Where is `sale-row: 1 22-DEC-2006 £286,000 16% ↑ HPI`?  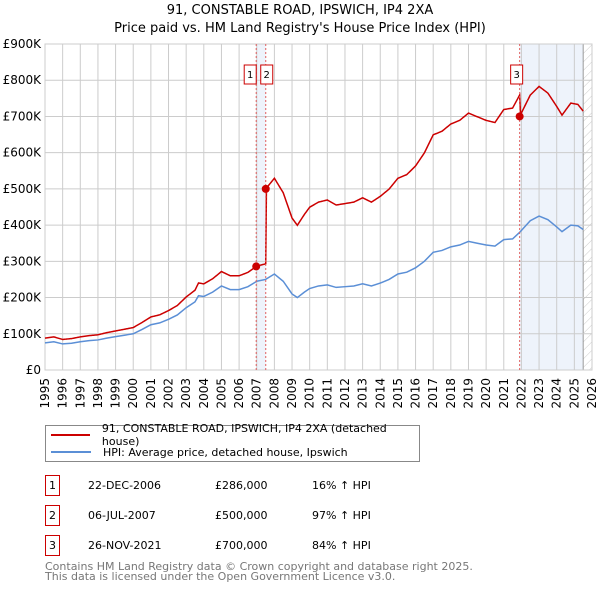 sale-row: 1 22-DEC-2006 £286,000 16% ↑ HPI is located at coordinates (255, 485).